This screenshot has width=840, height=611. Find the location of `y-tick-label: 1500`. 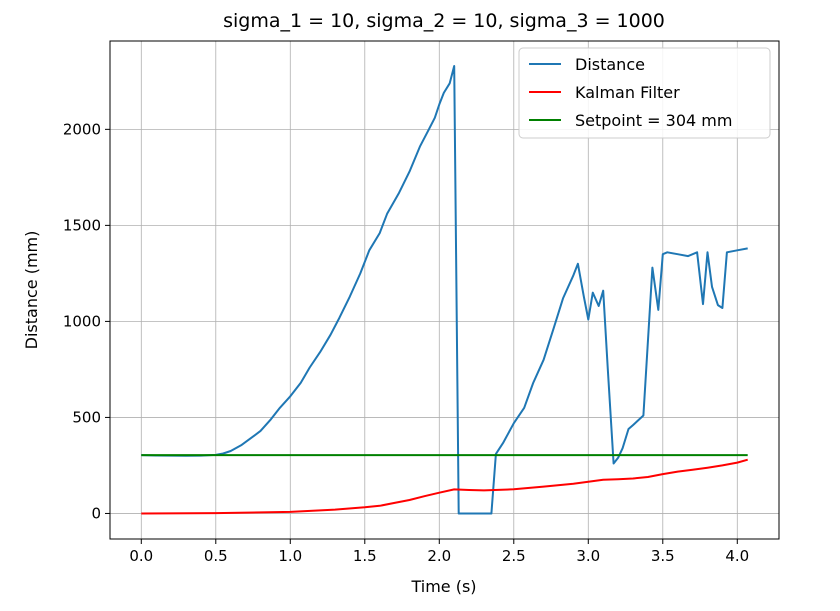

y-tick-label: 1500 is located at coordinates (82, 225).